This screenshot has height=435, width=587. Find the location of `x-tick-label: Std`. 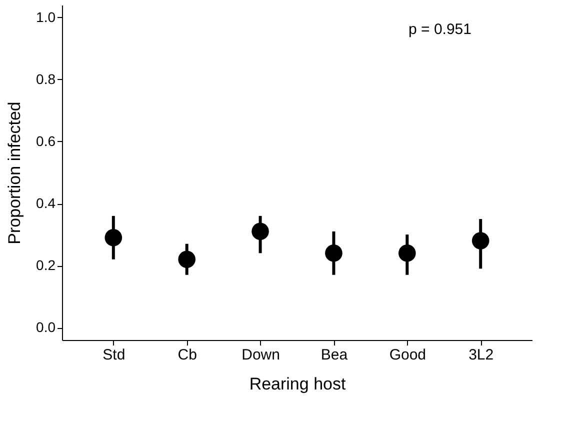

x-tick-label: Std is located at coordinates (114, 355).